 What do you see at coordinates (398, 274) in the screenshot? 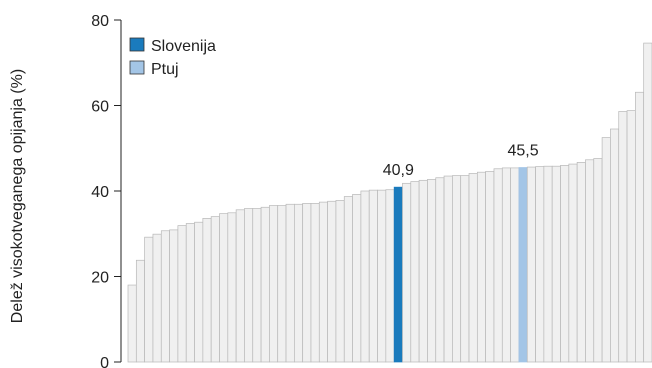
I see `bar-slovenija` at bounding box center [398, 274].